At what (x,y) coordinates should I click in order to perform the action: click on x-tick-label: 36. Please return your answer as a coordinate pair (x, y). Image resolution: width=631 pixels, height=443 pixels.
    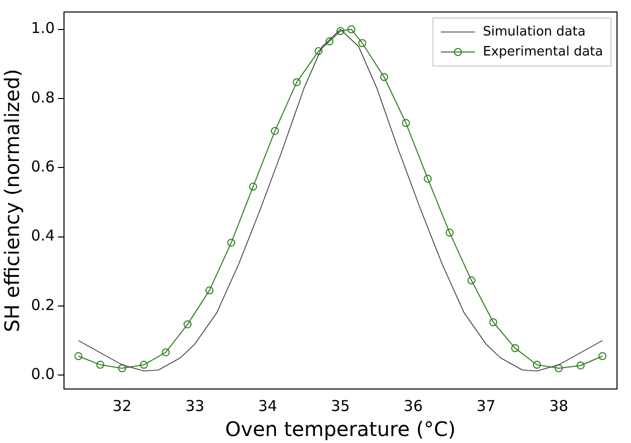
    Looking at the image, I should click on (413, 405).